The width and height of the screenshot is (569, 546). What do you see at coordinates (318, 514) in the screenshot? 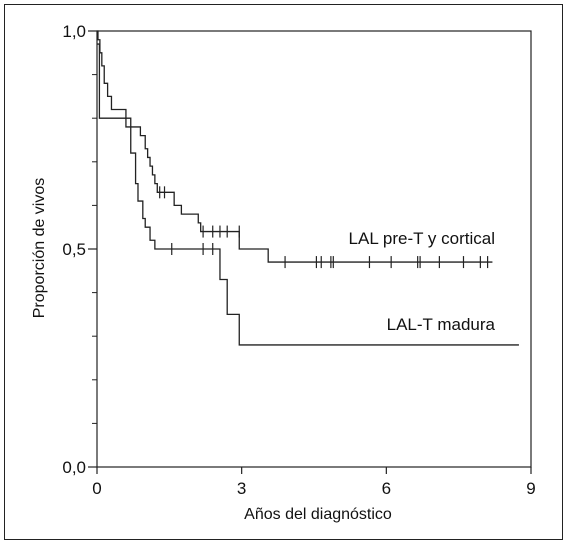
I see `x-axis-title: Años del diagnóstico` at bounding box center [318, 514].